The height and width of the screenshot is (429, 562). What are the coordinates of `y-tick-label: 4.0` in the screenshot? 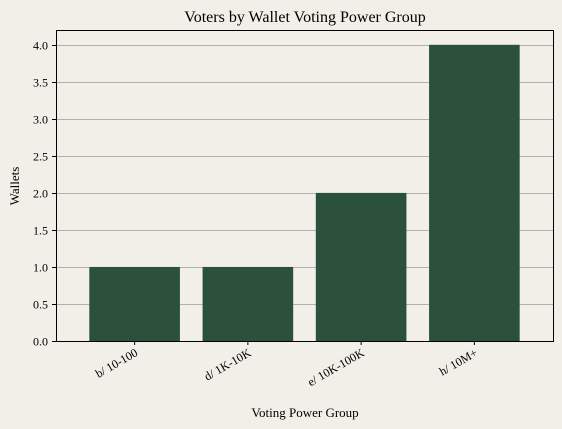 It's located at (40, 46).